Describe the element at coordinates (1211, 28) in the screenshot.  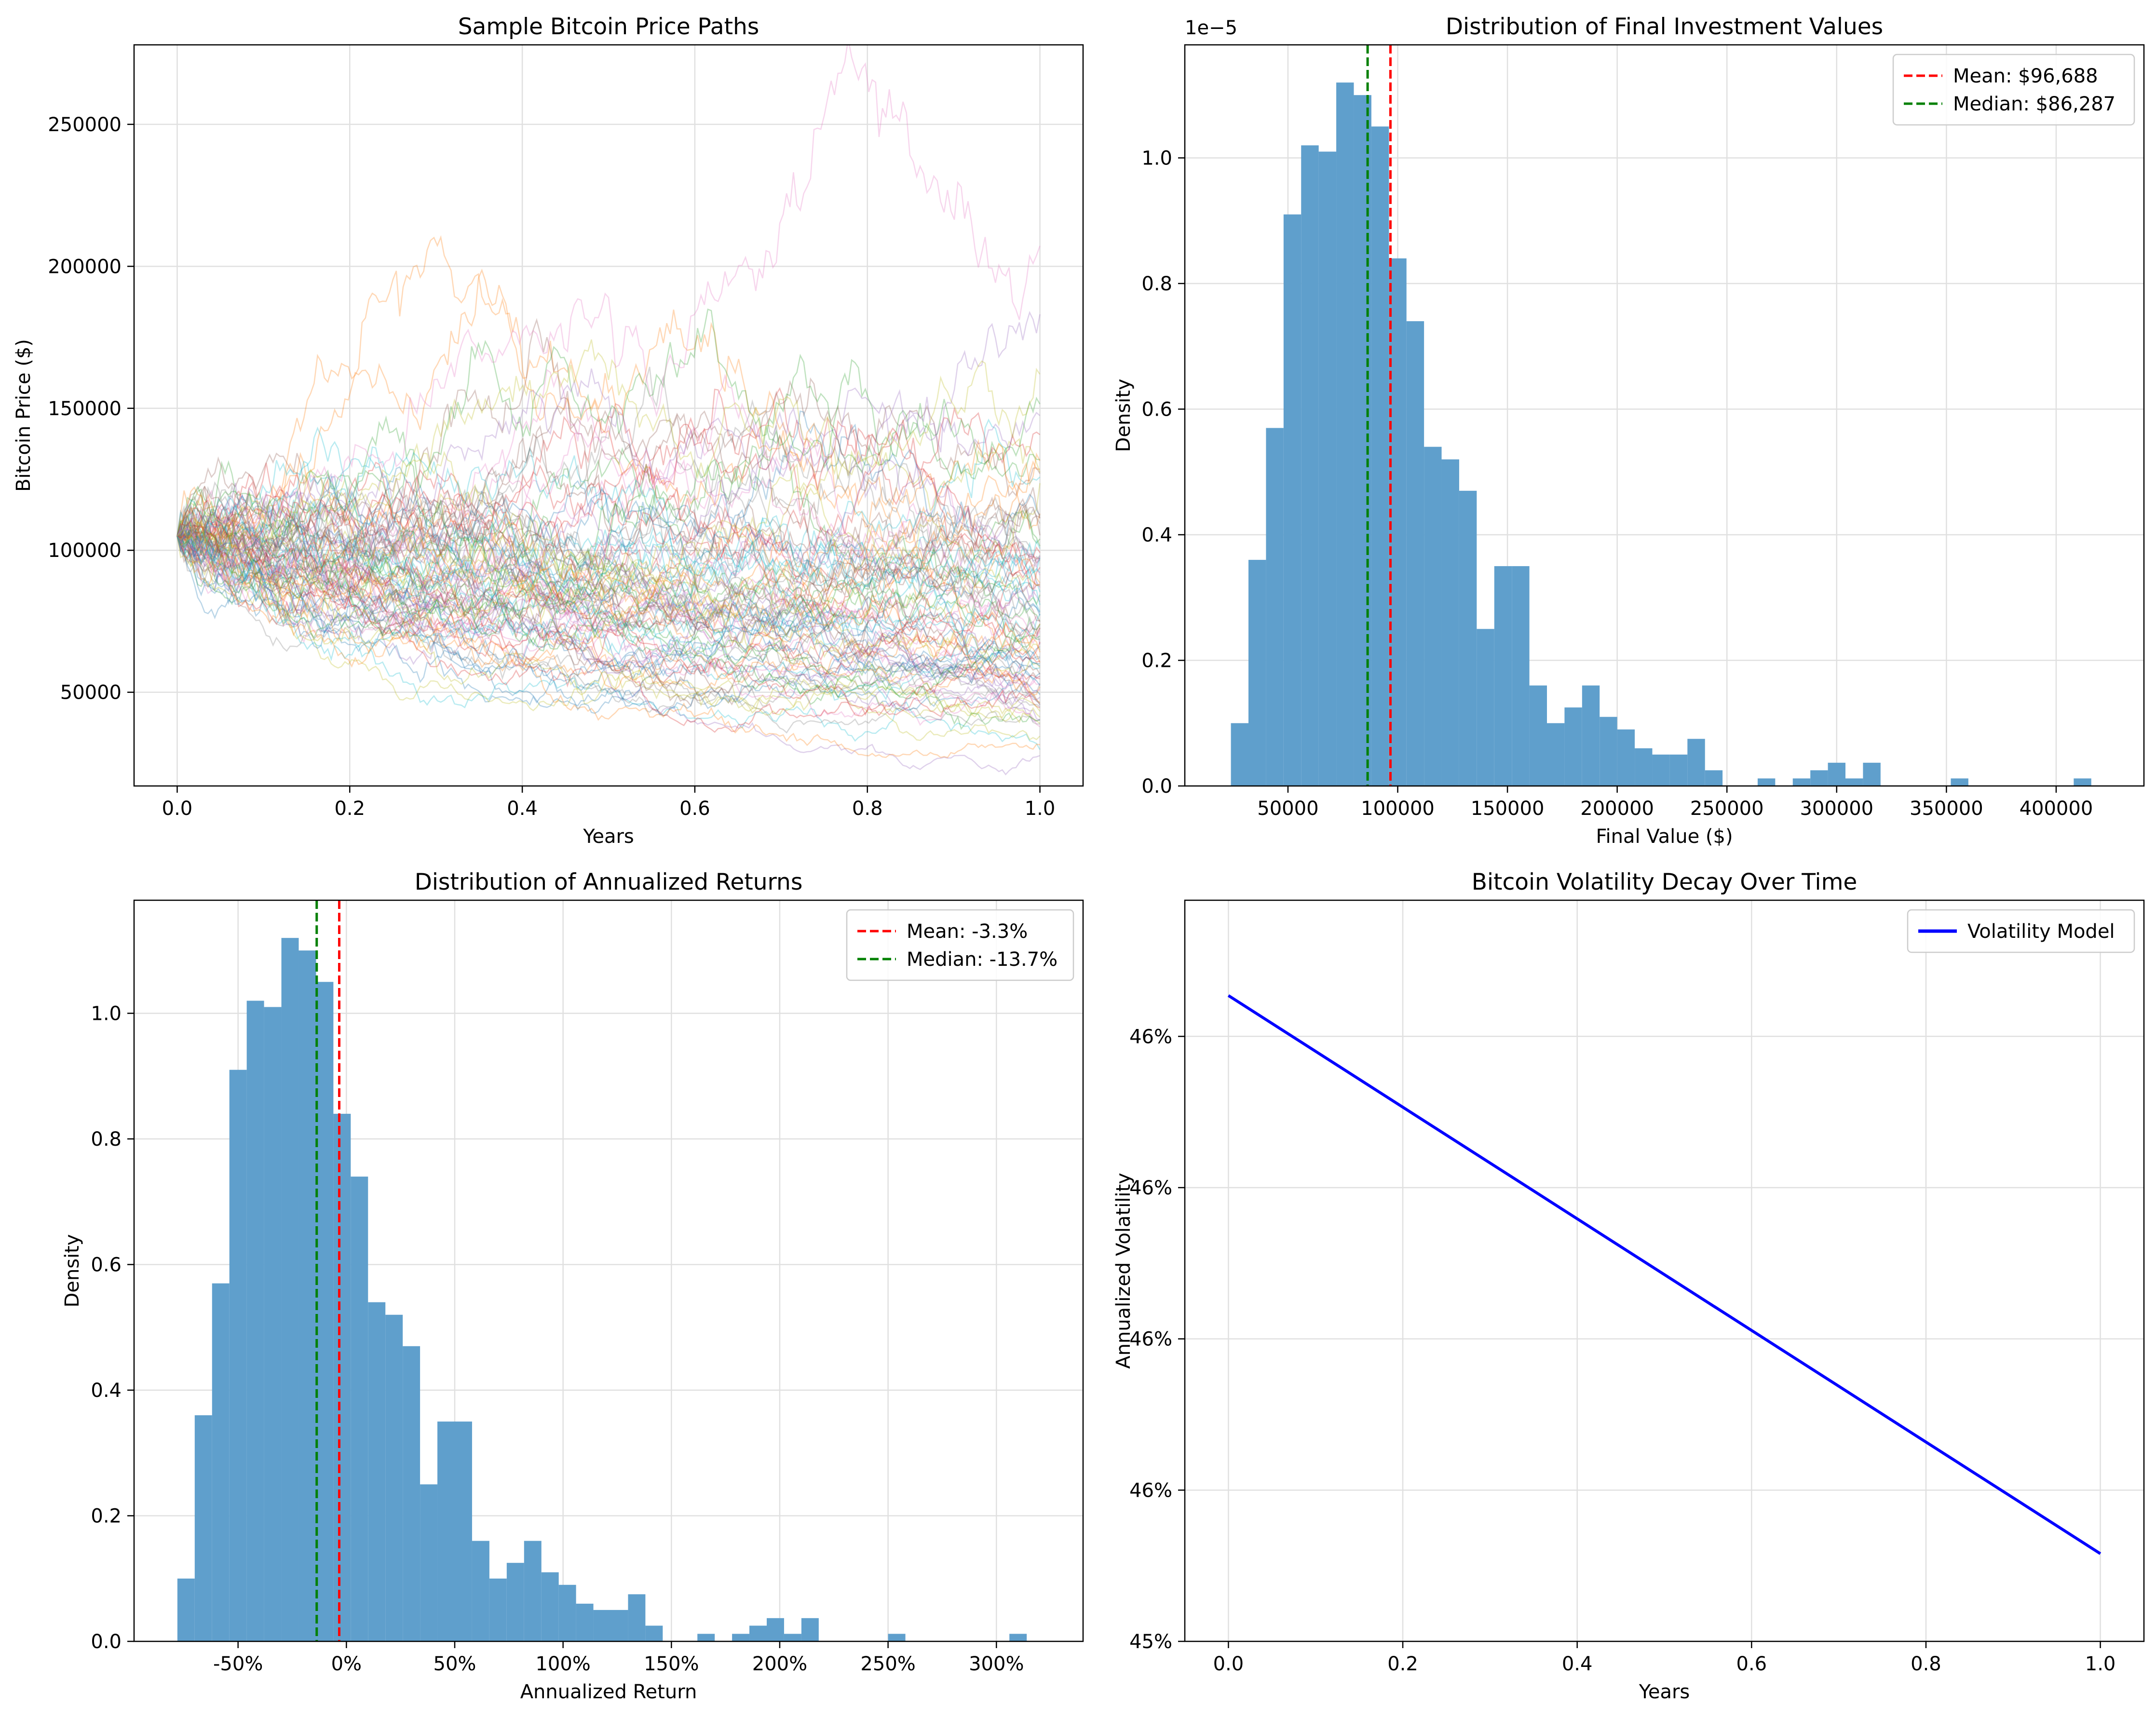
I see `y-offset-label: 1e−5` at that location.